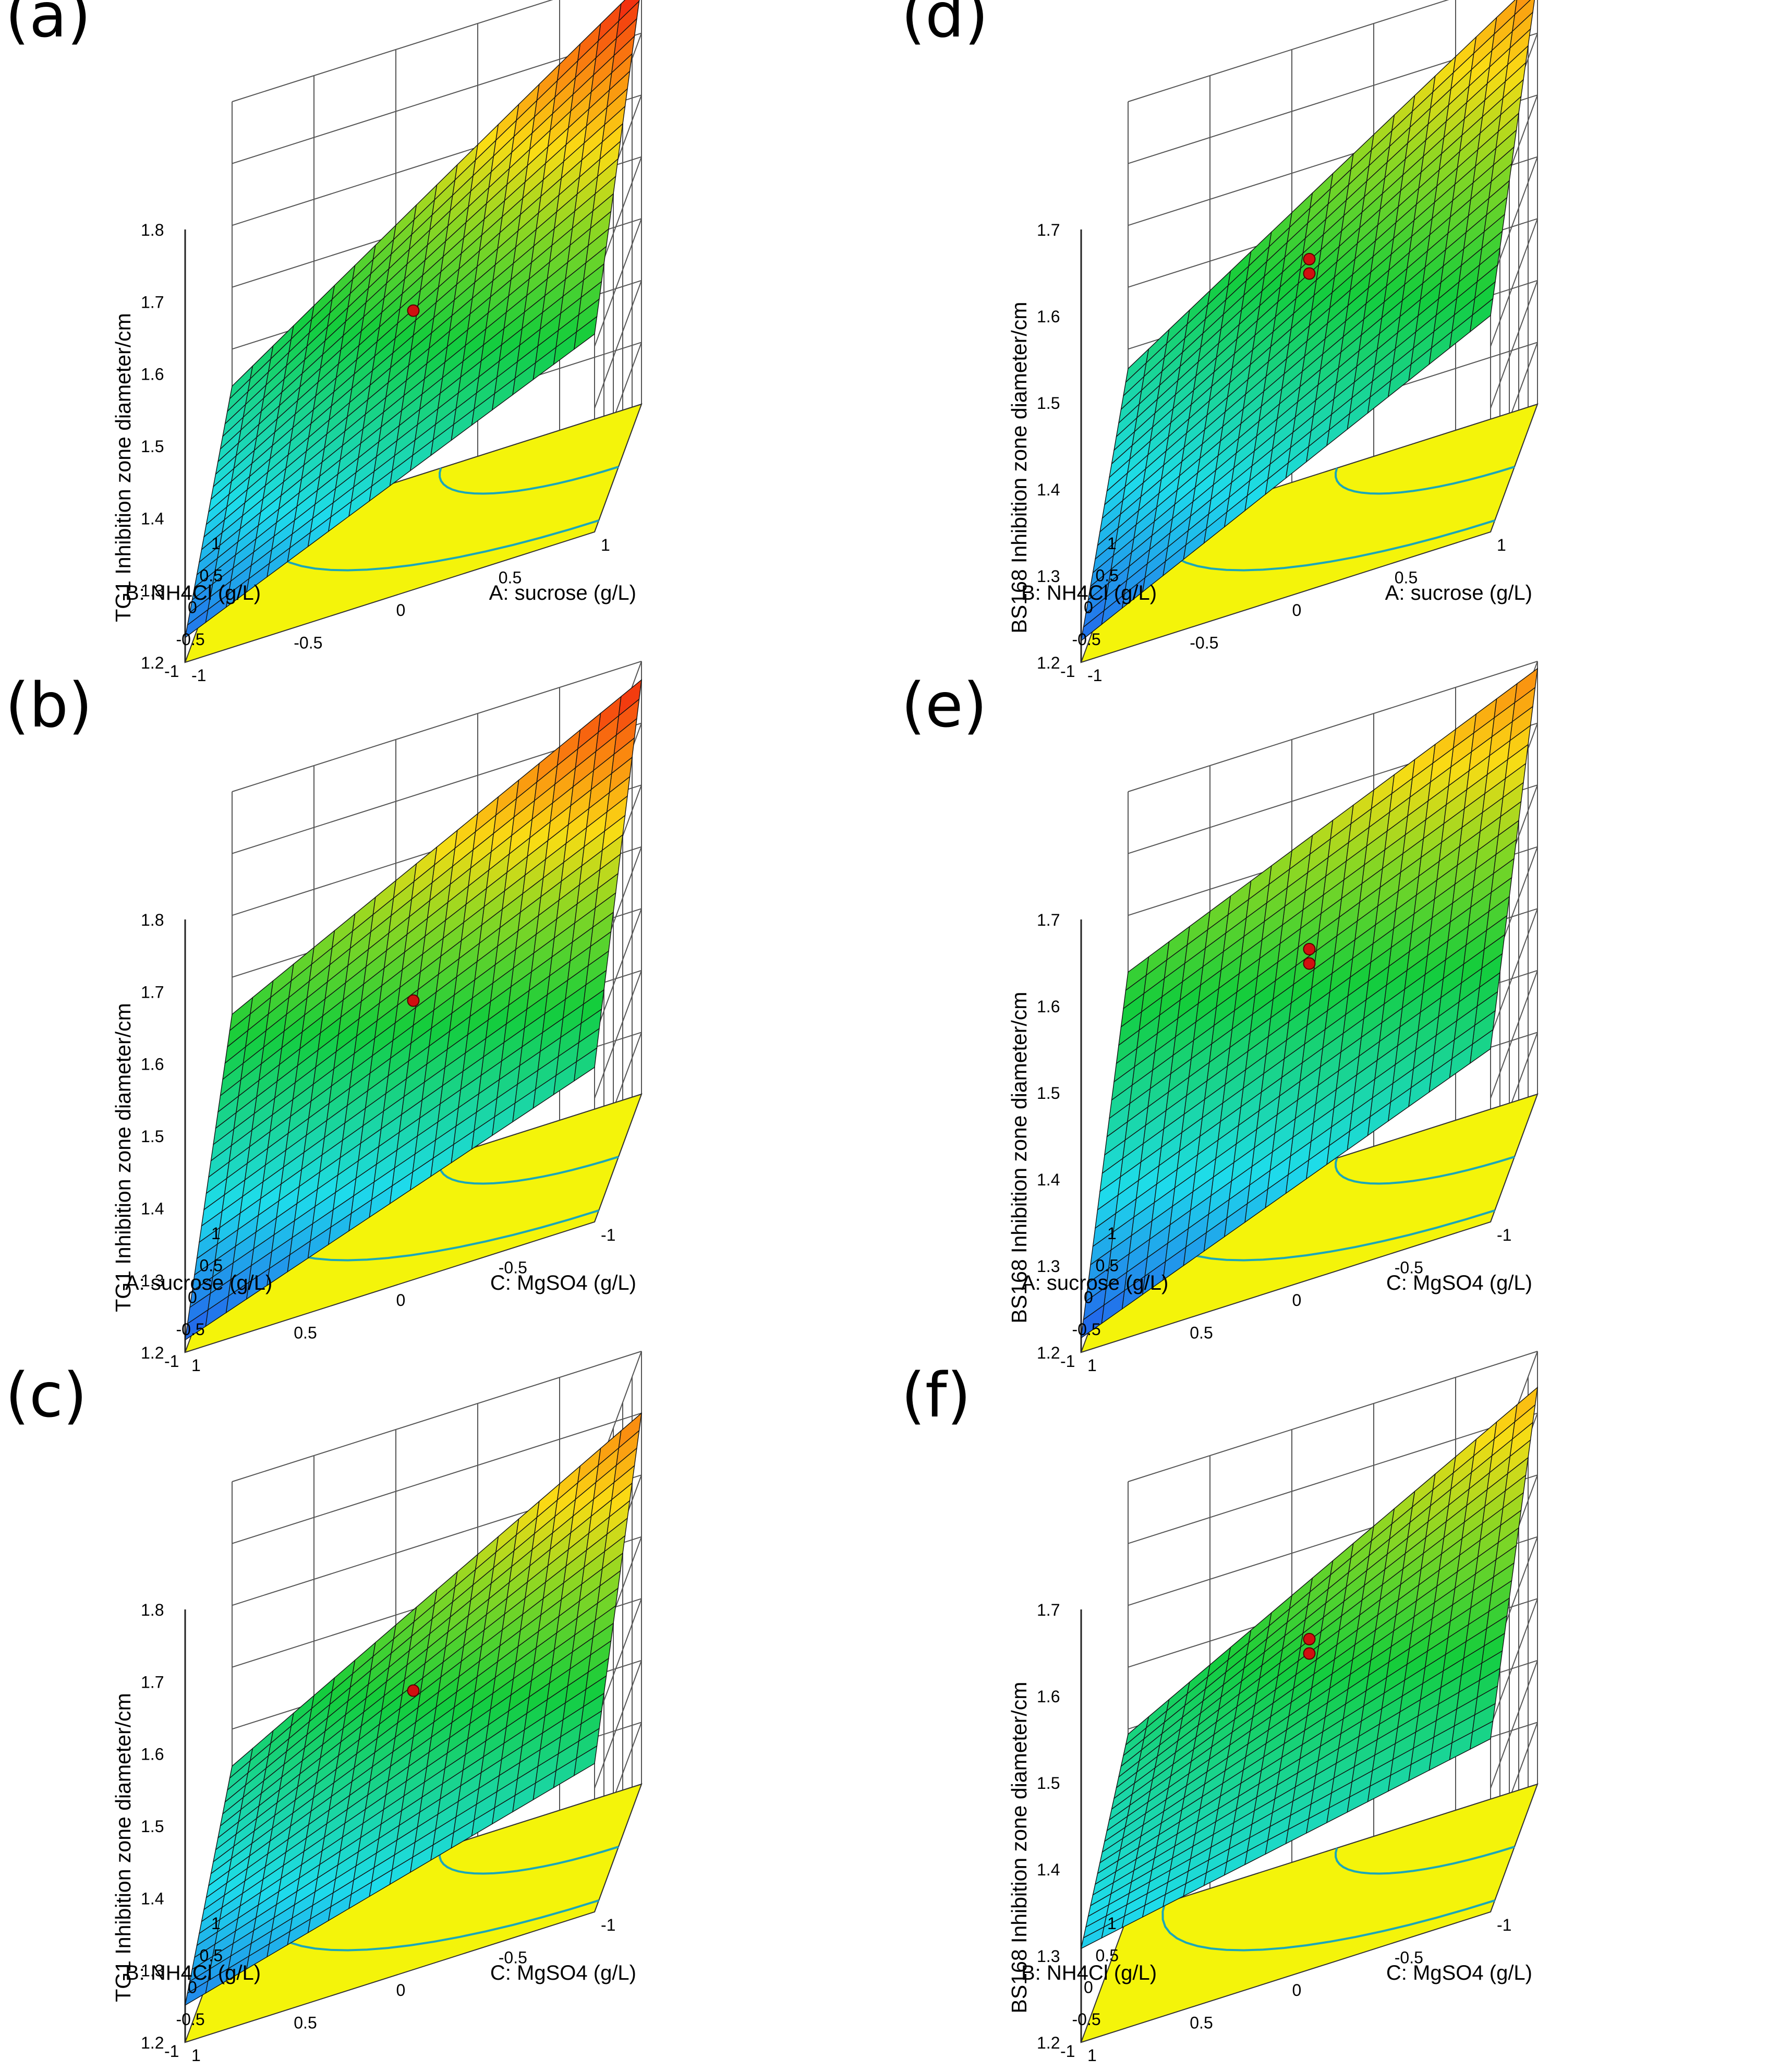 The height and width of the screenshot is (2071, 1792). I want to click on contour-floor, so click(1309, 1913).